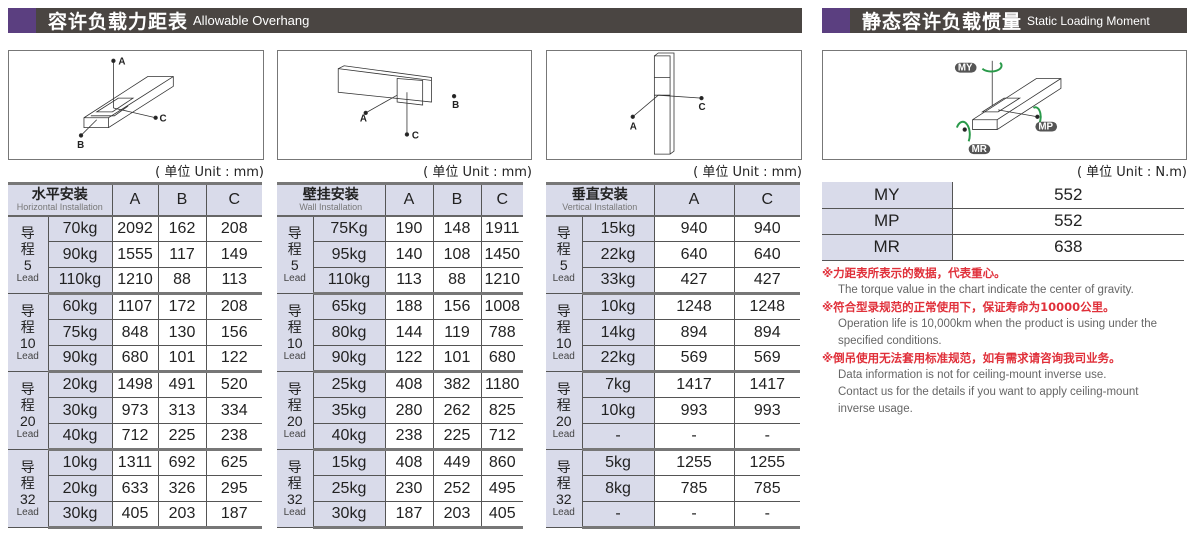  Describe the element at coordinates (136, 105) in the screenshot. I see `horizontal-installation-diagram: A C B` at that location.